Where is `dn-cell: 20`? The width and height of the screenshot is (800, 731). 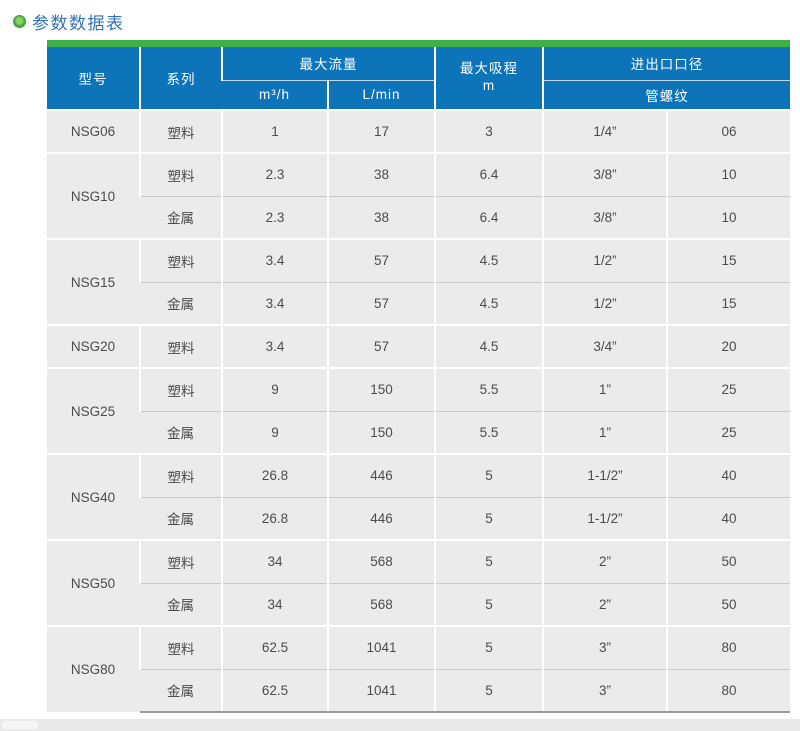
dn-cell: 20 is located at coordinates (728, 346).